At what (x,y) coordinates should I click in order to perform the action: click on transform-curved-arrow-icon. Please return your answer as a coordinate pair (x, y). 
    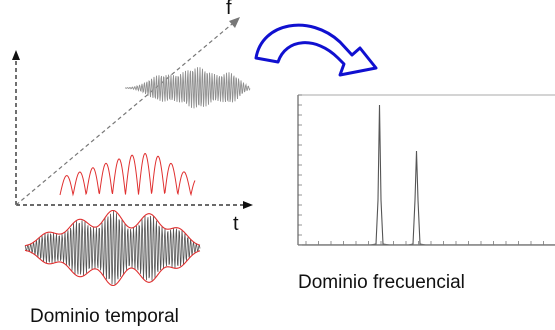
    Looking at the image, I should click on (316, 50).